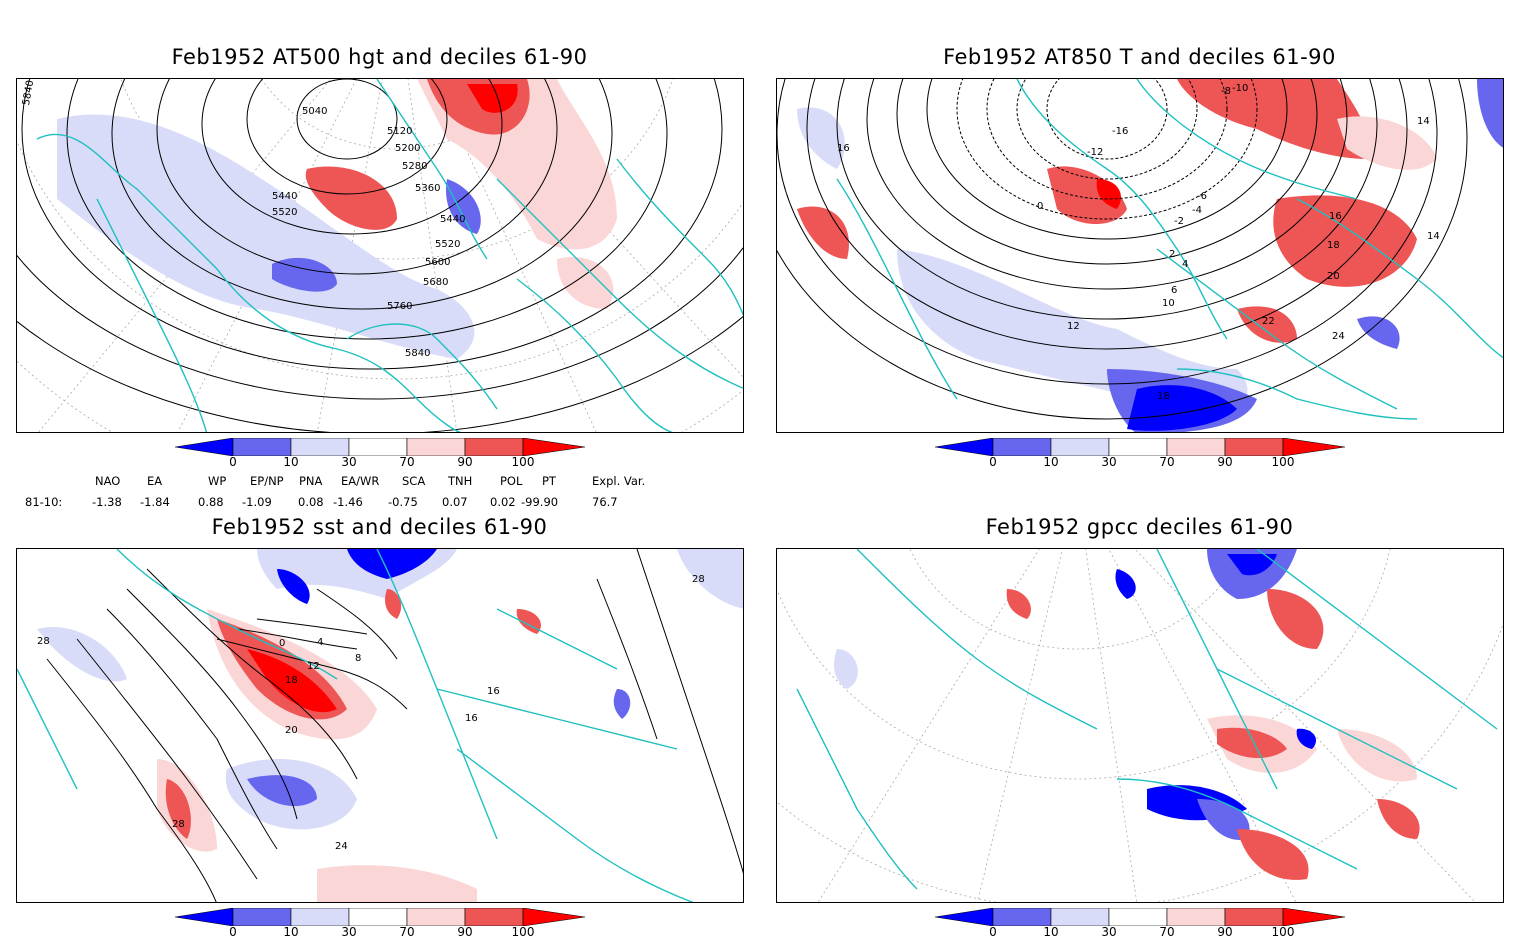  What do you see at coordinates (403, 502) in the screenshot?
I see `index-value: -0.75` at bounding box center [403, 502].